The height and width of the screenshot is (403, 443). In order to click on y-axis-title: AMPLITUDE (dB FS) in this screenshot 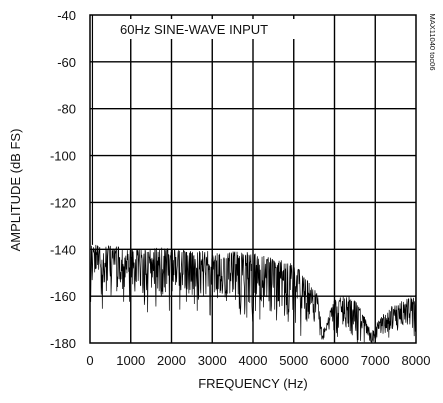, I will do `click(15, 190)`.